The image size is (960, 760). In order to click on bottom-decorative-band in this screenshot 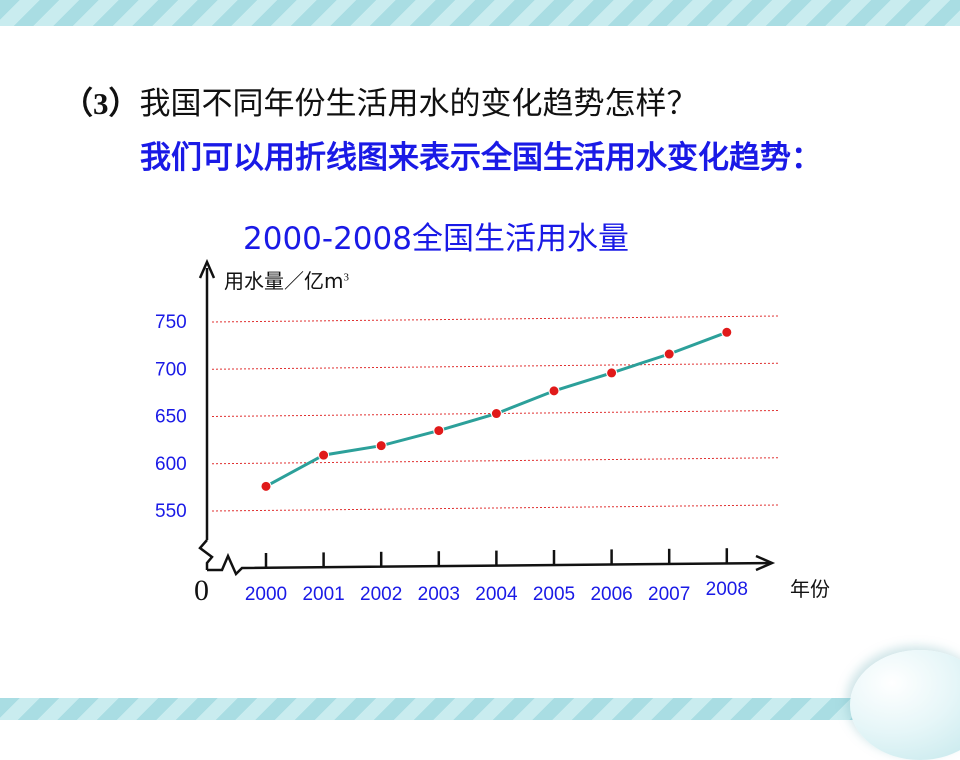, I will do `click(480, 709)`.